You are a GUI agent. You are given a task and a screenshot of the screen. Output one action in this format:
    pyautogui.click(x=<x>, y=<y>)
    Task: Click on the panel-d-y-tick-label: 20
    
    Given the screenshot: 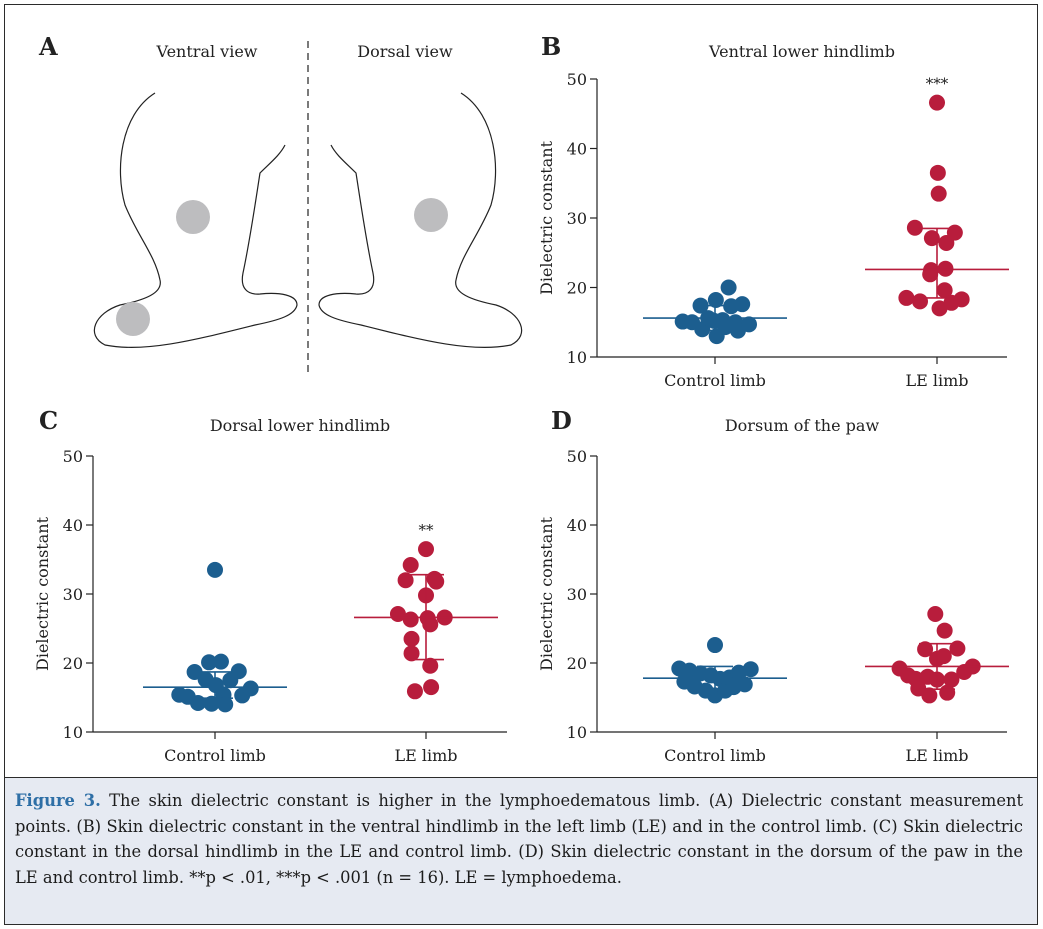 What is the action you would take?
    pyautogui.click(x=577, y=663)
    